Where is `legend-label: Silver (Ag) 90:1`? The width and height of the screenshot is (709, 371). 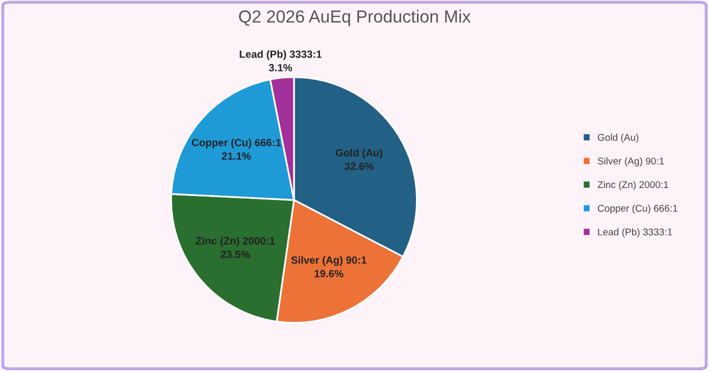 legend-label: Silver (Ag) 90:1 is located at coordinates (631, 161).